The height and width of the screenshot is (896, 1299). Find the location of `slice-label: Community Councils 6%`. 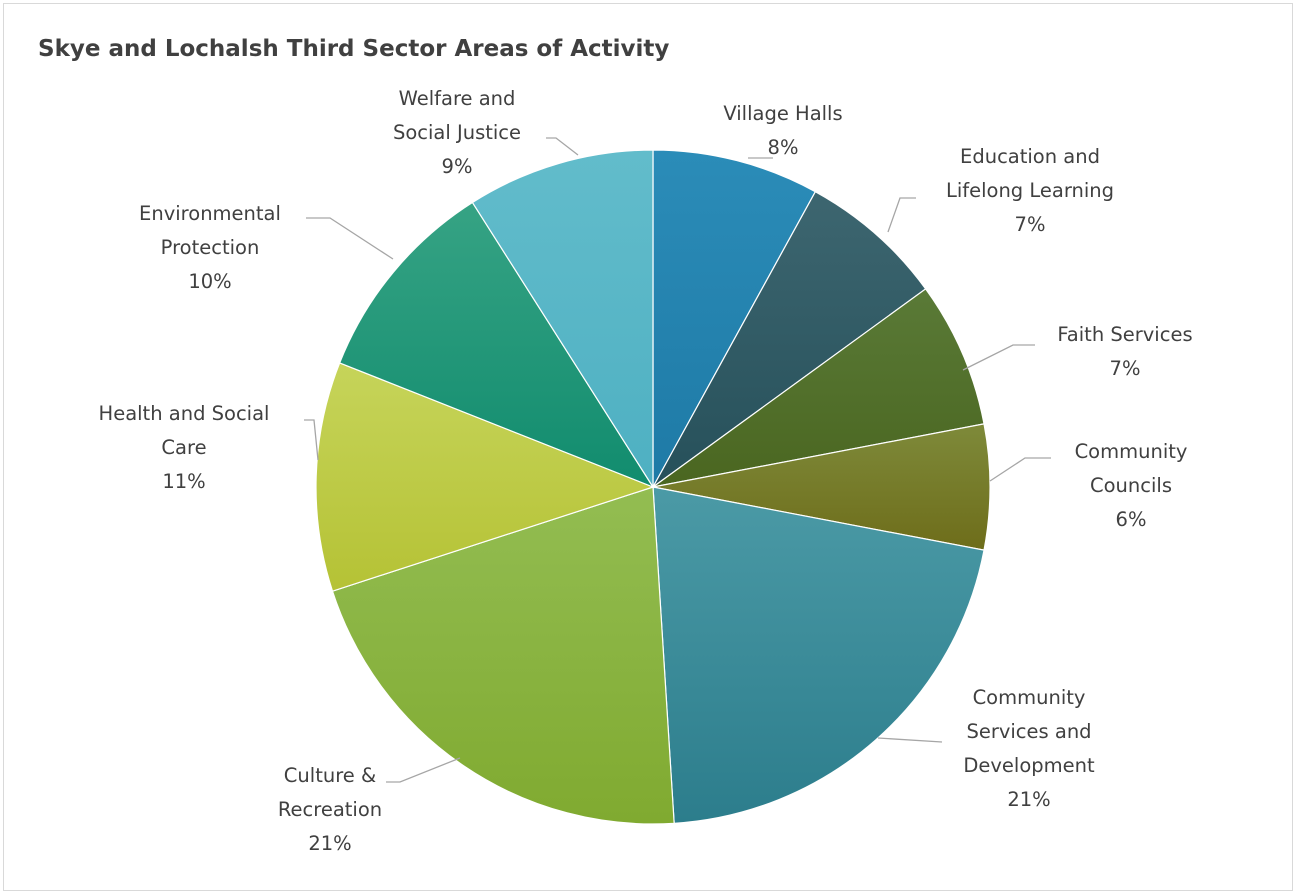

slice-label: Community Councils 6% is located at coordinates (1131, 485).